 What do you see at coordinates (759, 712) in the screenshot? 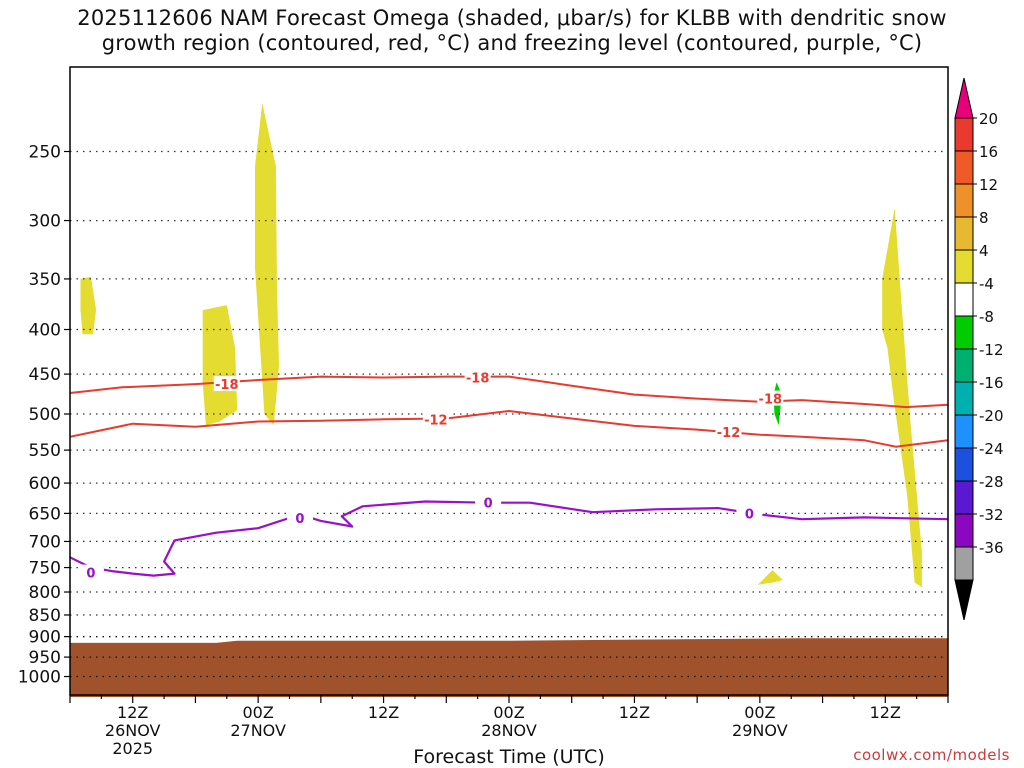
I see `x-tick-label-5: 00Z` at bounding box center [759, 712].